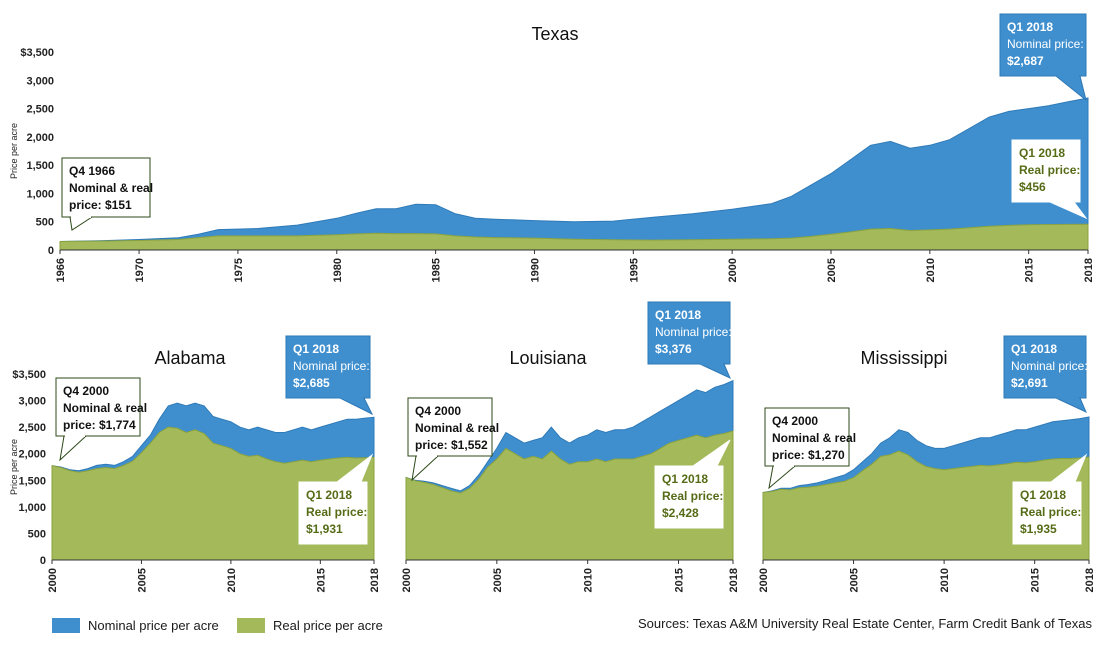 Image resolution: width=1104 pixels, height=649 pixels. Describe the element at coordinates (153, 625) in the screenshot. I see `legend-label-nominal: Nominal price per acre` at that location.